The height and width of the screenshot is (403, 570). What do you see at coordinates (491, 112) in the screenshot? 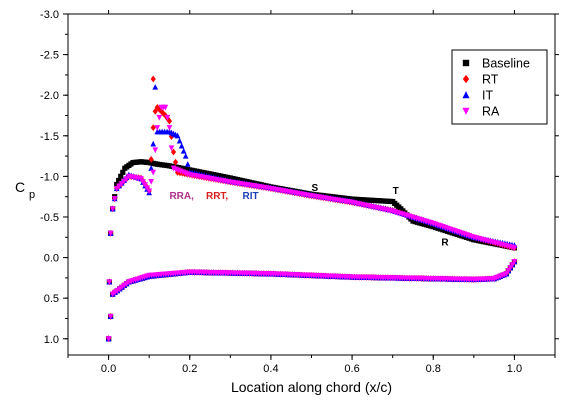
I see `legend-label-ra: RA` at bounding box center [491, 112].